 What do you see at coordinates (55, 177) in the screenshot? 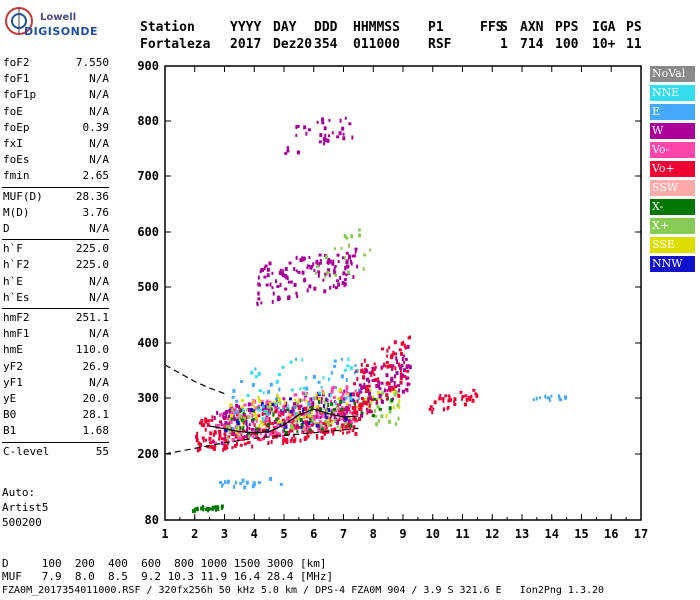
I see `parameter-row: fmin 2.65` at bounding box center [55, 177].